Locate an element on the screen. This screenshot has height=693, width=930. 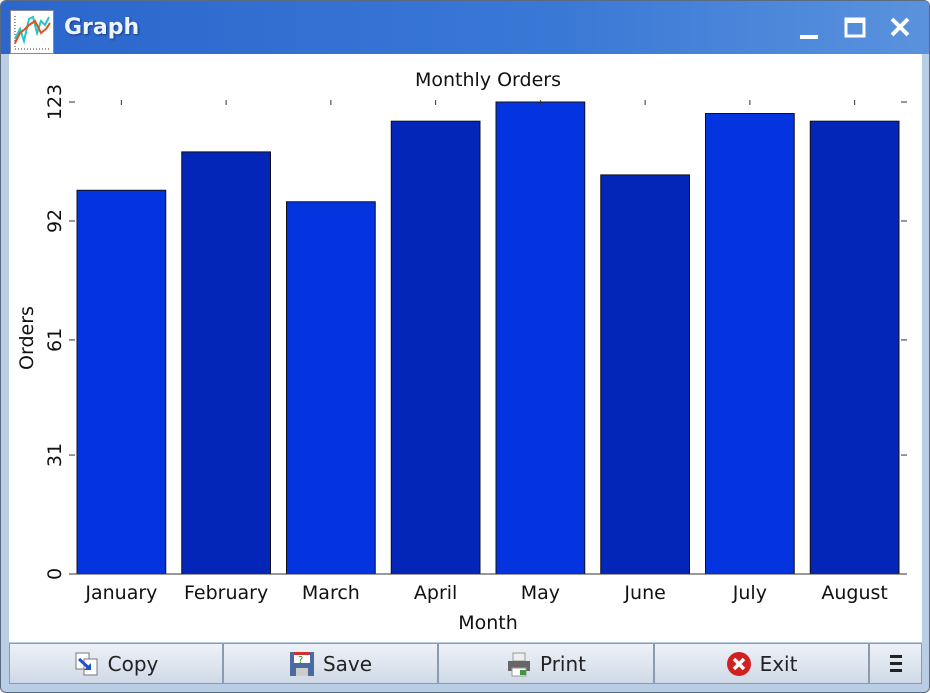
y-axis-label: Orders is located at coordinates (27, 338).